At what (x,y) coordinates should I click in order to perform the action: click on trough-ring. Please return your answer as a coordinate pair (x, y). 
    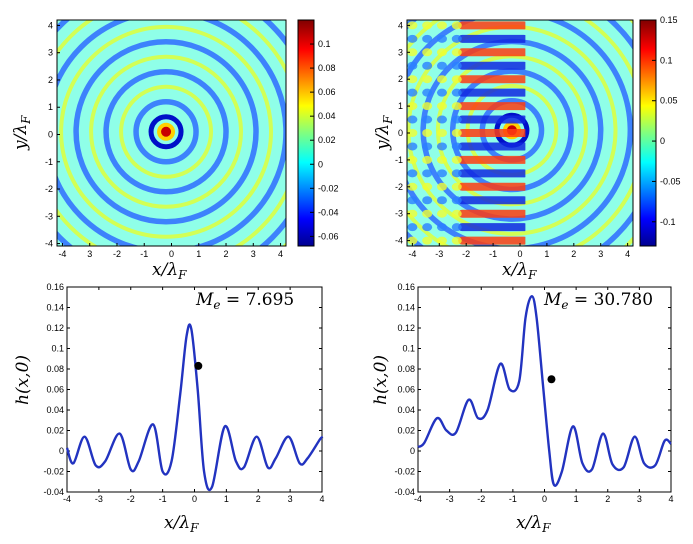
    Looking at the image, I should click on (166, 132).